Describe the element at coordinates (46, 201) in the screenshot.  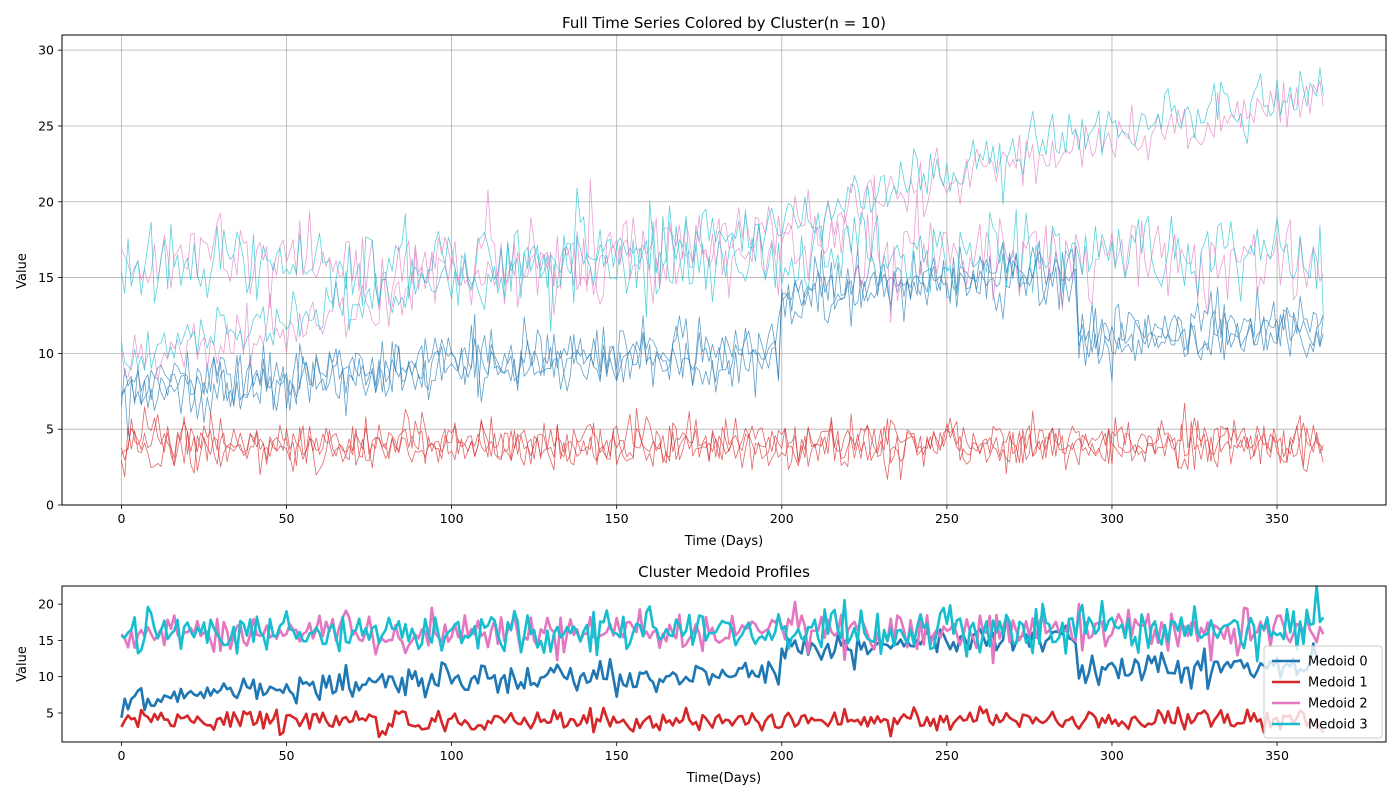
I see `top-y-tick-label: 20` at that location.